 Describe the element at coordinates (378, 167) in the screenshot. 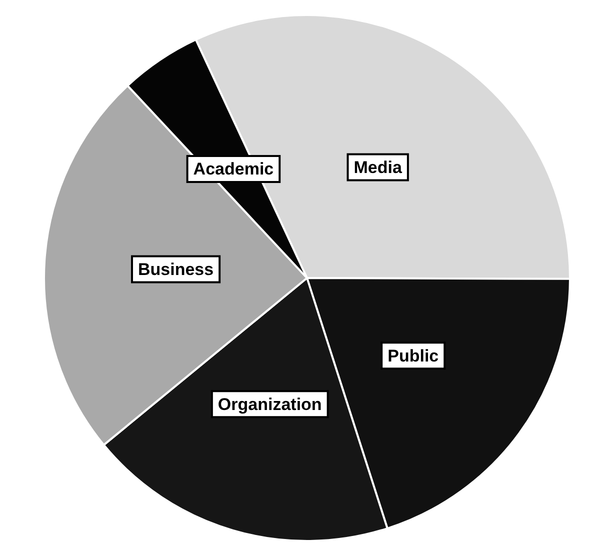

I see `slice-label: Media` at that location.